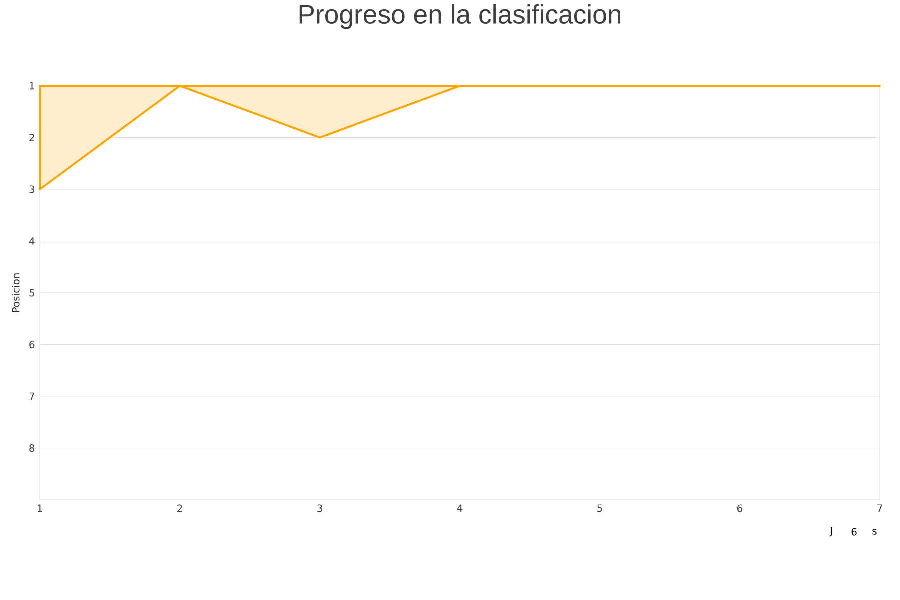 The height and width of the screenshot is (600, 900). Describe the element at coordinates (740, 508) in the screenshot. I see `x-tick-label: 6` at that location.